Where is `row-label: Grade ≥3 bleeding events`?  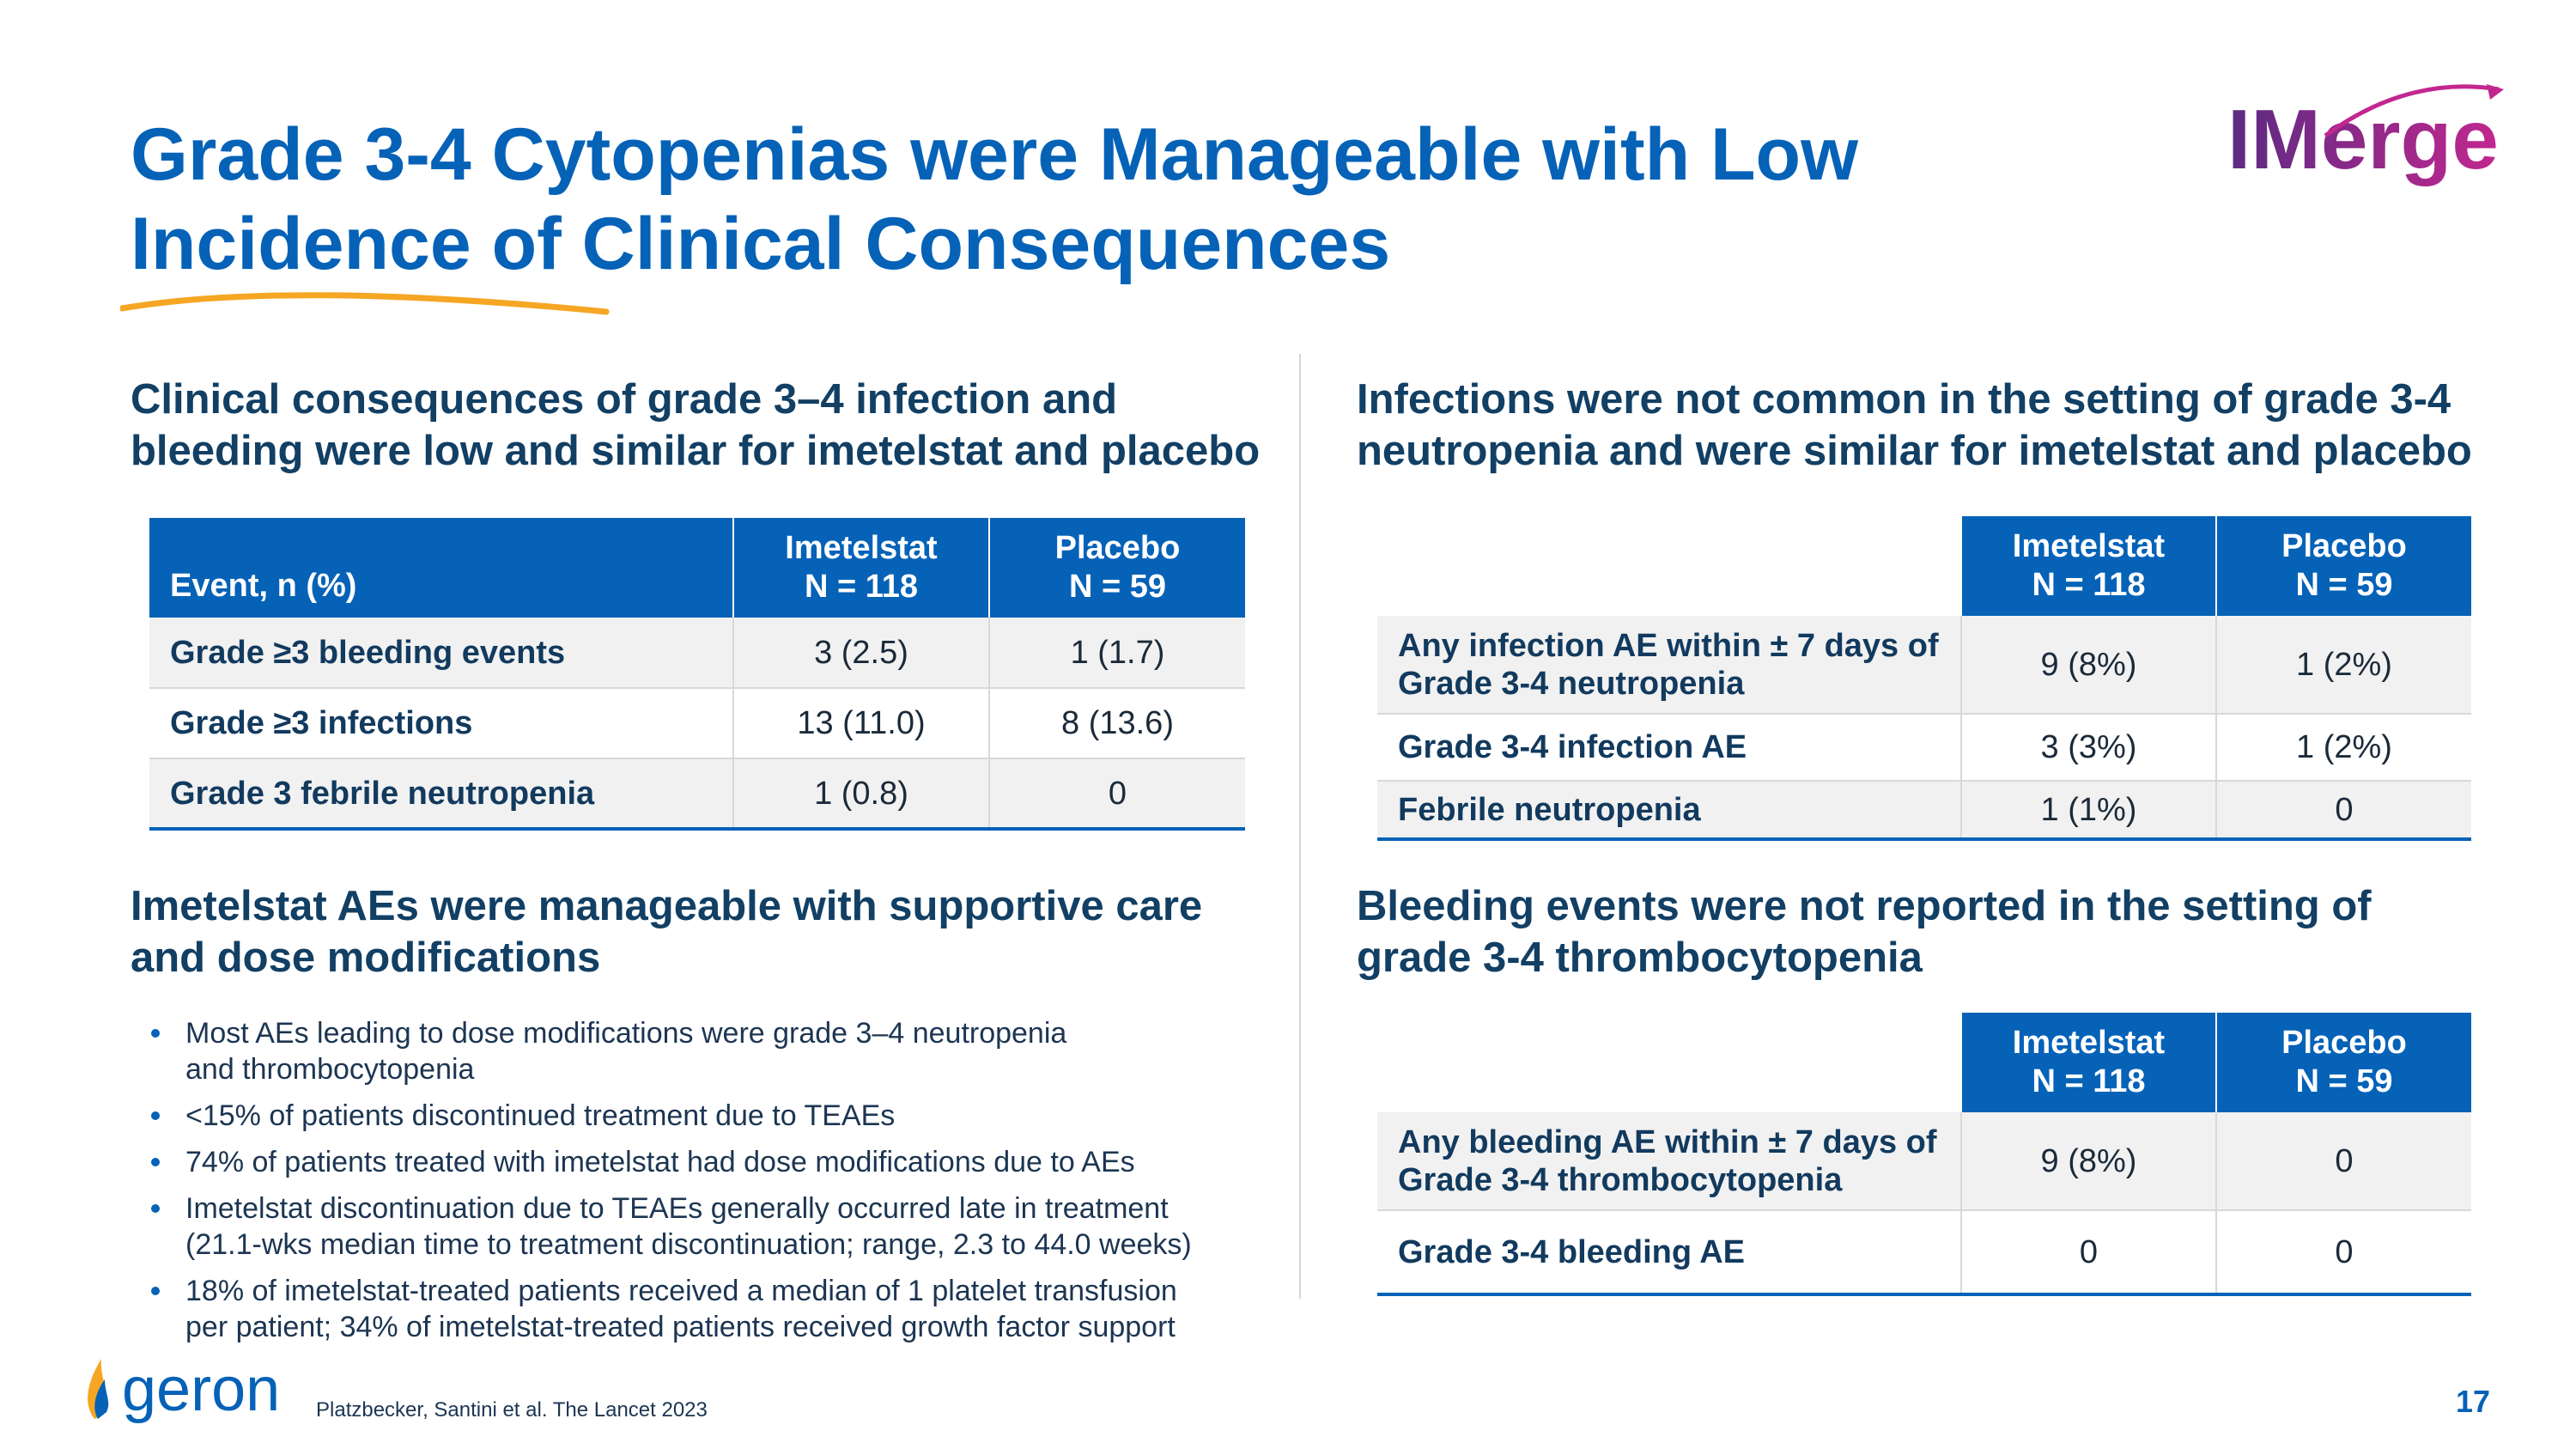
row-label: Grade ≥3 bleeding events is located at coordinates (441, 653).